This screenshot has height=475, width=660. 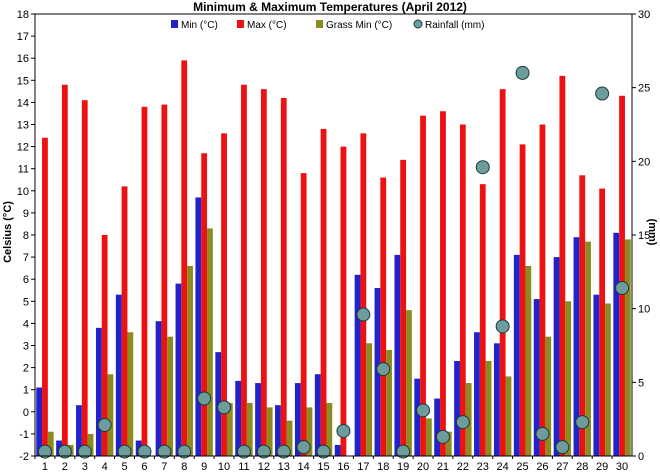 I want to click on y-tick-label: 14, so click(x=23, y=103).